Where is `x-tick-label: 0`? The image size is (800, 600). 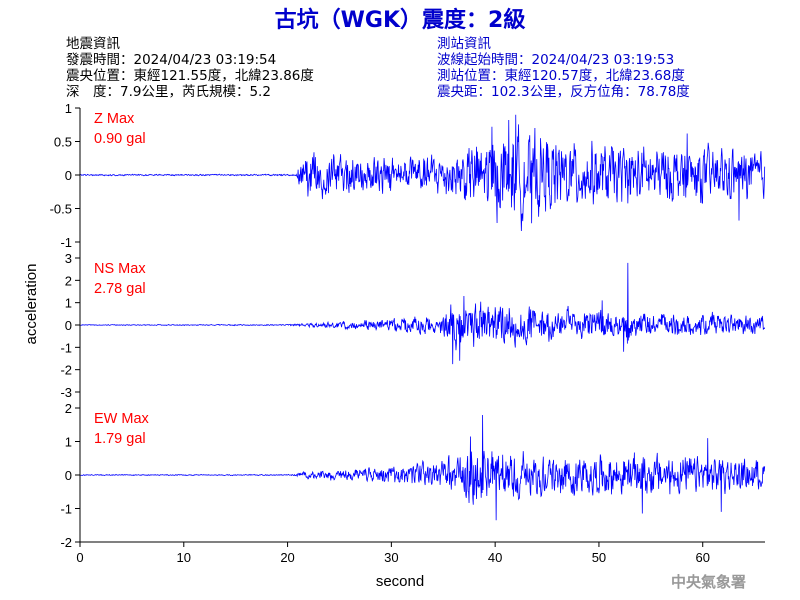 x-tick-label: 0 is located at coordinates (79, 557).